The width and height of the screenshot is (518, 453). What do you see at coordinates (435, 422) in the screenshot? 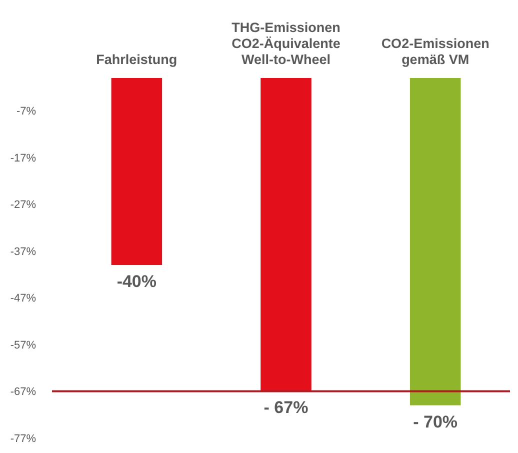
I see `data-label: - 70%` at bounding box center [435, 422].